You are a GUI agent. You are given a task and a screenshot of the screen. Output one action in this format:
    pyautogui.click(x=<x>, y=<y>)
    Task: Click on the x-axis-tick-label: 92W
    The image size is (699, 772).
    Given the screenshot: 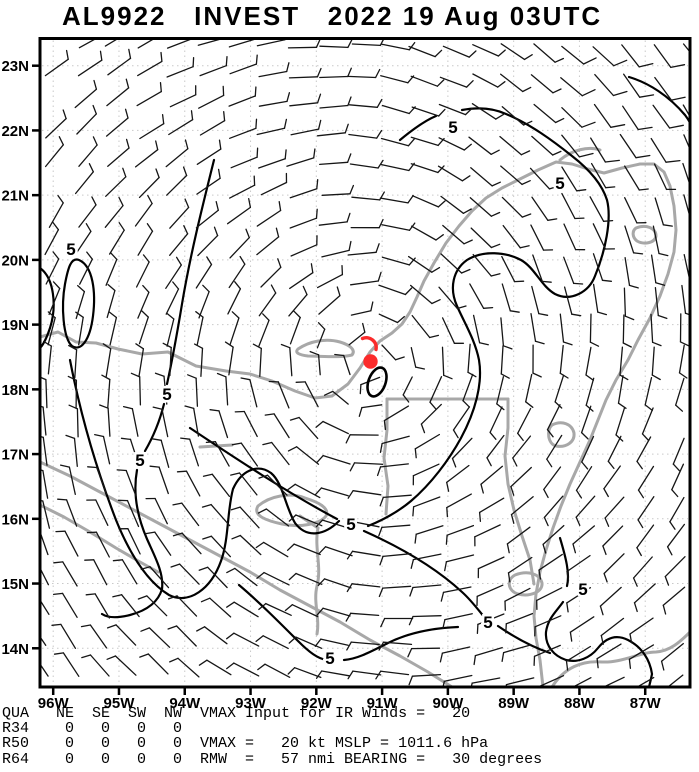 What is the action you would take?
    pyautogui.click(x=317, y=703)
    